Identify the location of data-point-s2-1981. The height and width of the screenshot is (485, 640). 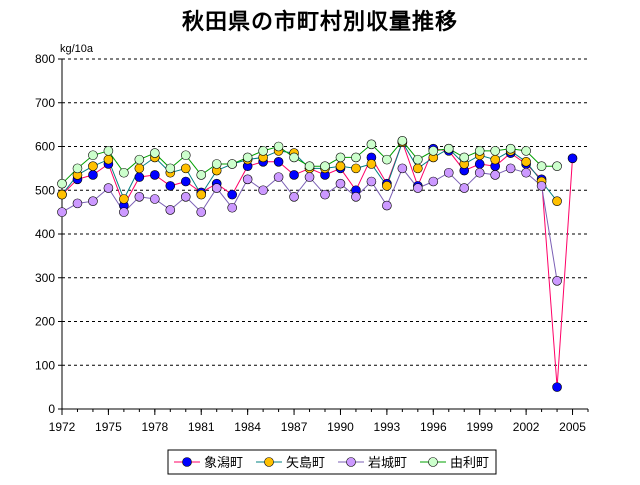
(201, 212).